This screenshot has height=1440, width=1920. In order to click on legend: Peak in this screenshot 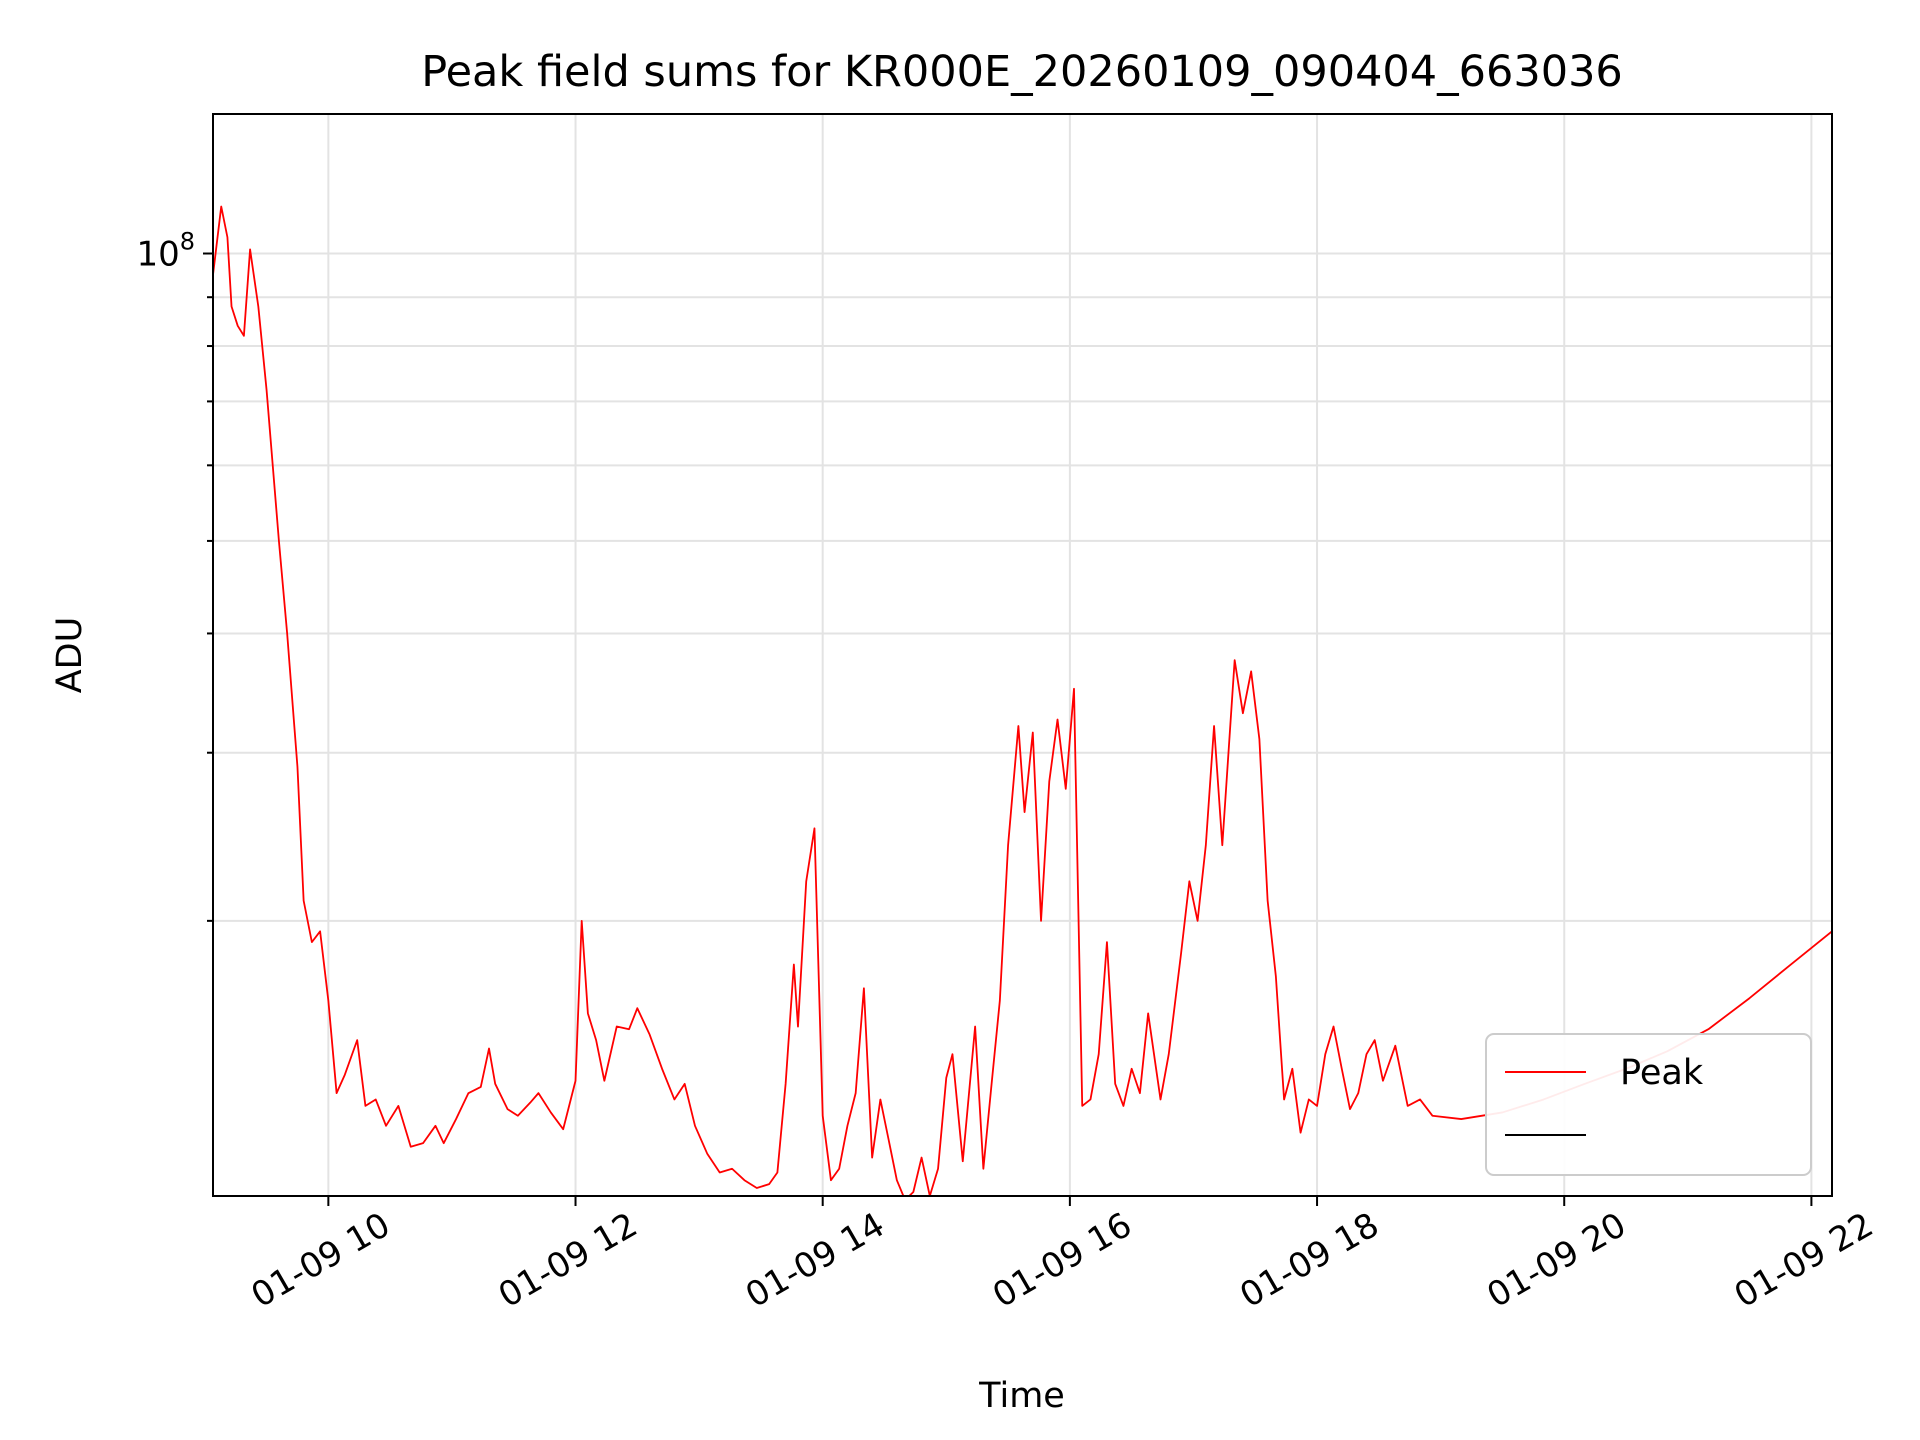, I will do `click(1648, 1104)`.